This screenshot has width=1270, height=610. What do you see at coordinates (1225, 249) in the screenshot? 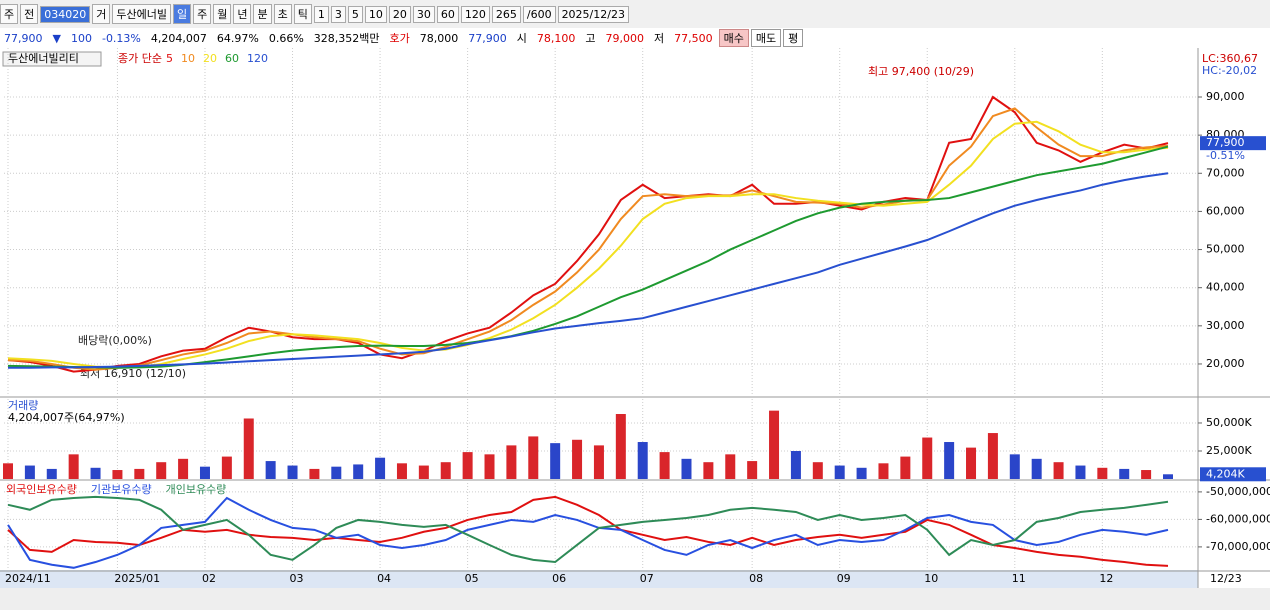
I see `y-tick-label: 50,000` at bounding box center [1225, 249].